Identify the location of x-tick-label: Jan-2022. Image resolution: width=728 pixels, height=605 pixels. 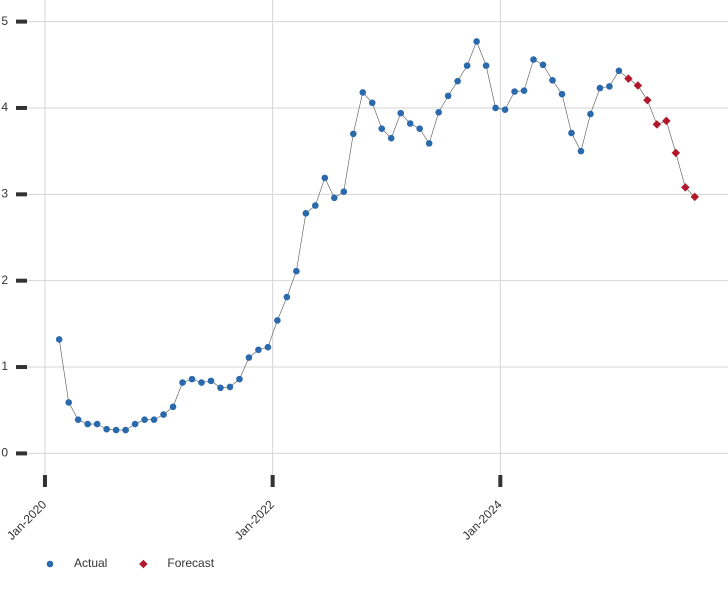
(255, 520).